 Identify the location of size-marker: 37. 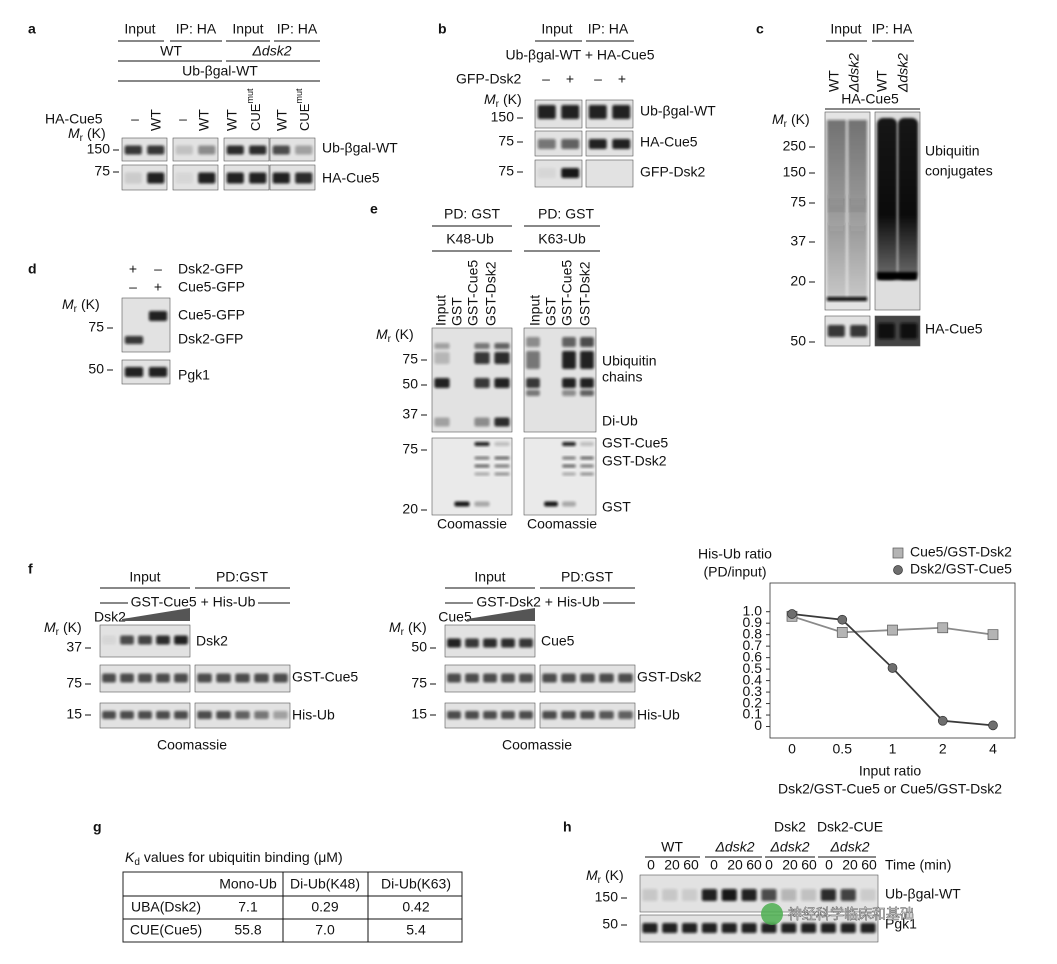
(798, 241).